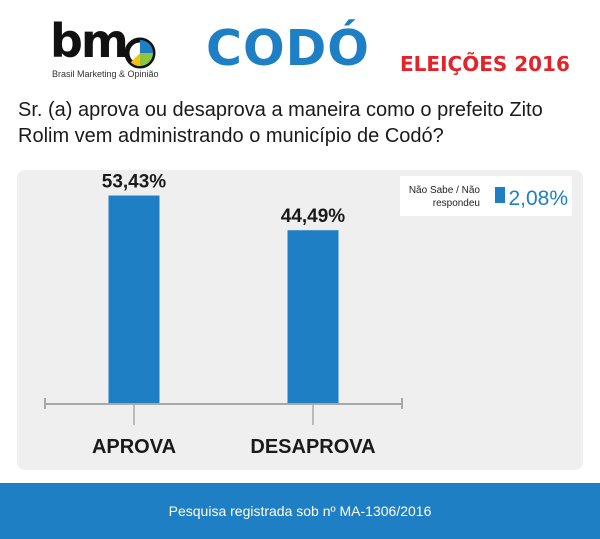 This screenshot has height=539, width=600. I want to click on bar-aprova, so click(134, 299).